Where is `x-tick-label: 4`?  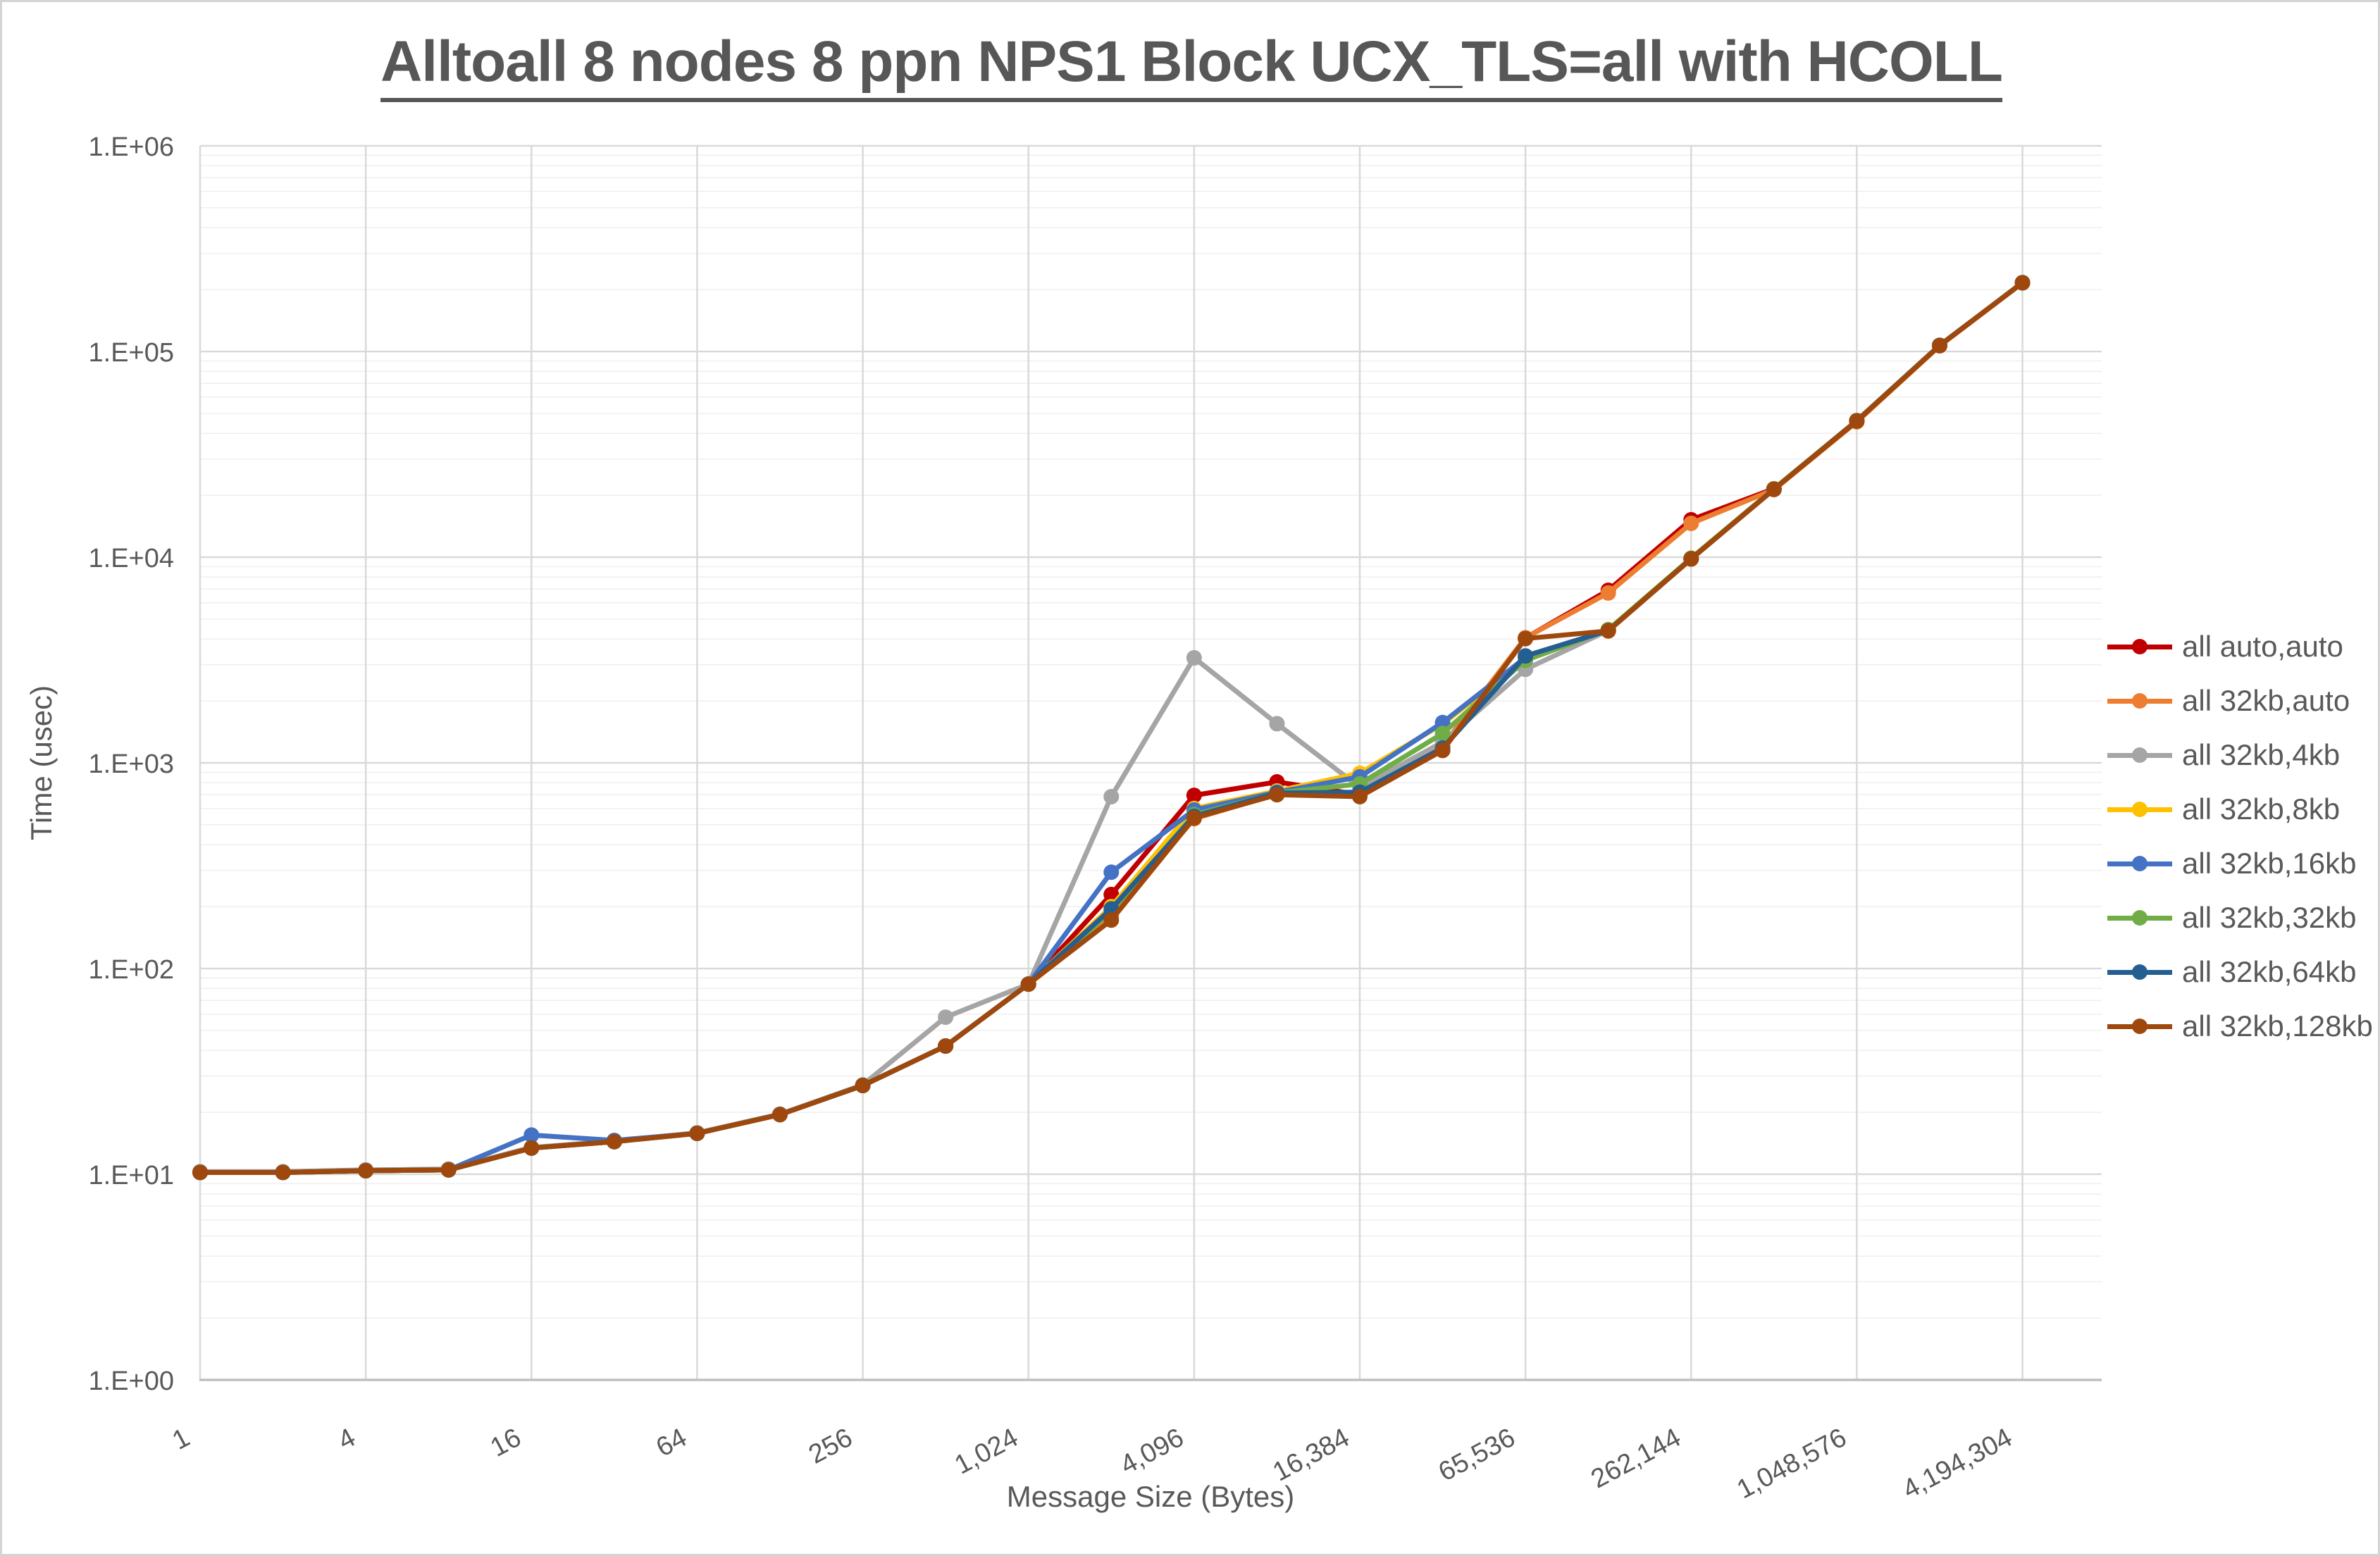
x-tick-label: 4 is located at coordinates (346, 1439).